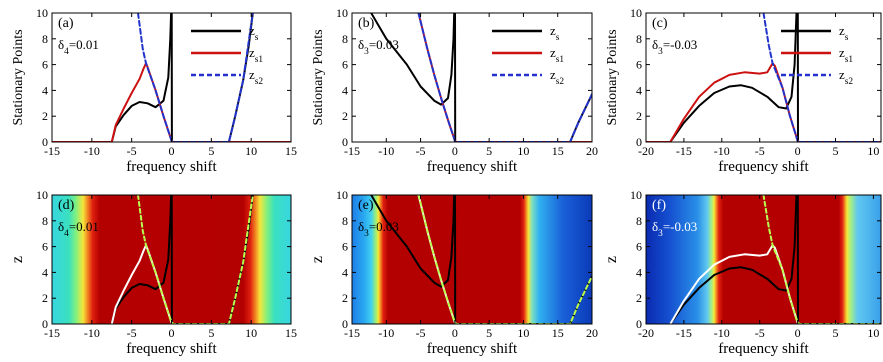 Image resolution: width=883 pixels, height=362 pixels. I want to click on panel-tag: (c), so click(660, 23).